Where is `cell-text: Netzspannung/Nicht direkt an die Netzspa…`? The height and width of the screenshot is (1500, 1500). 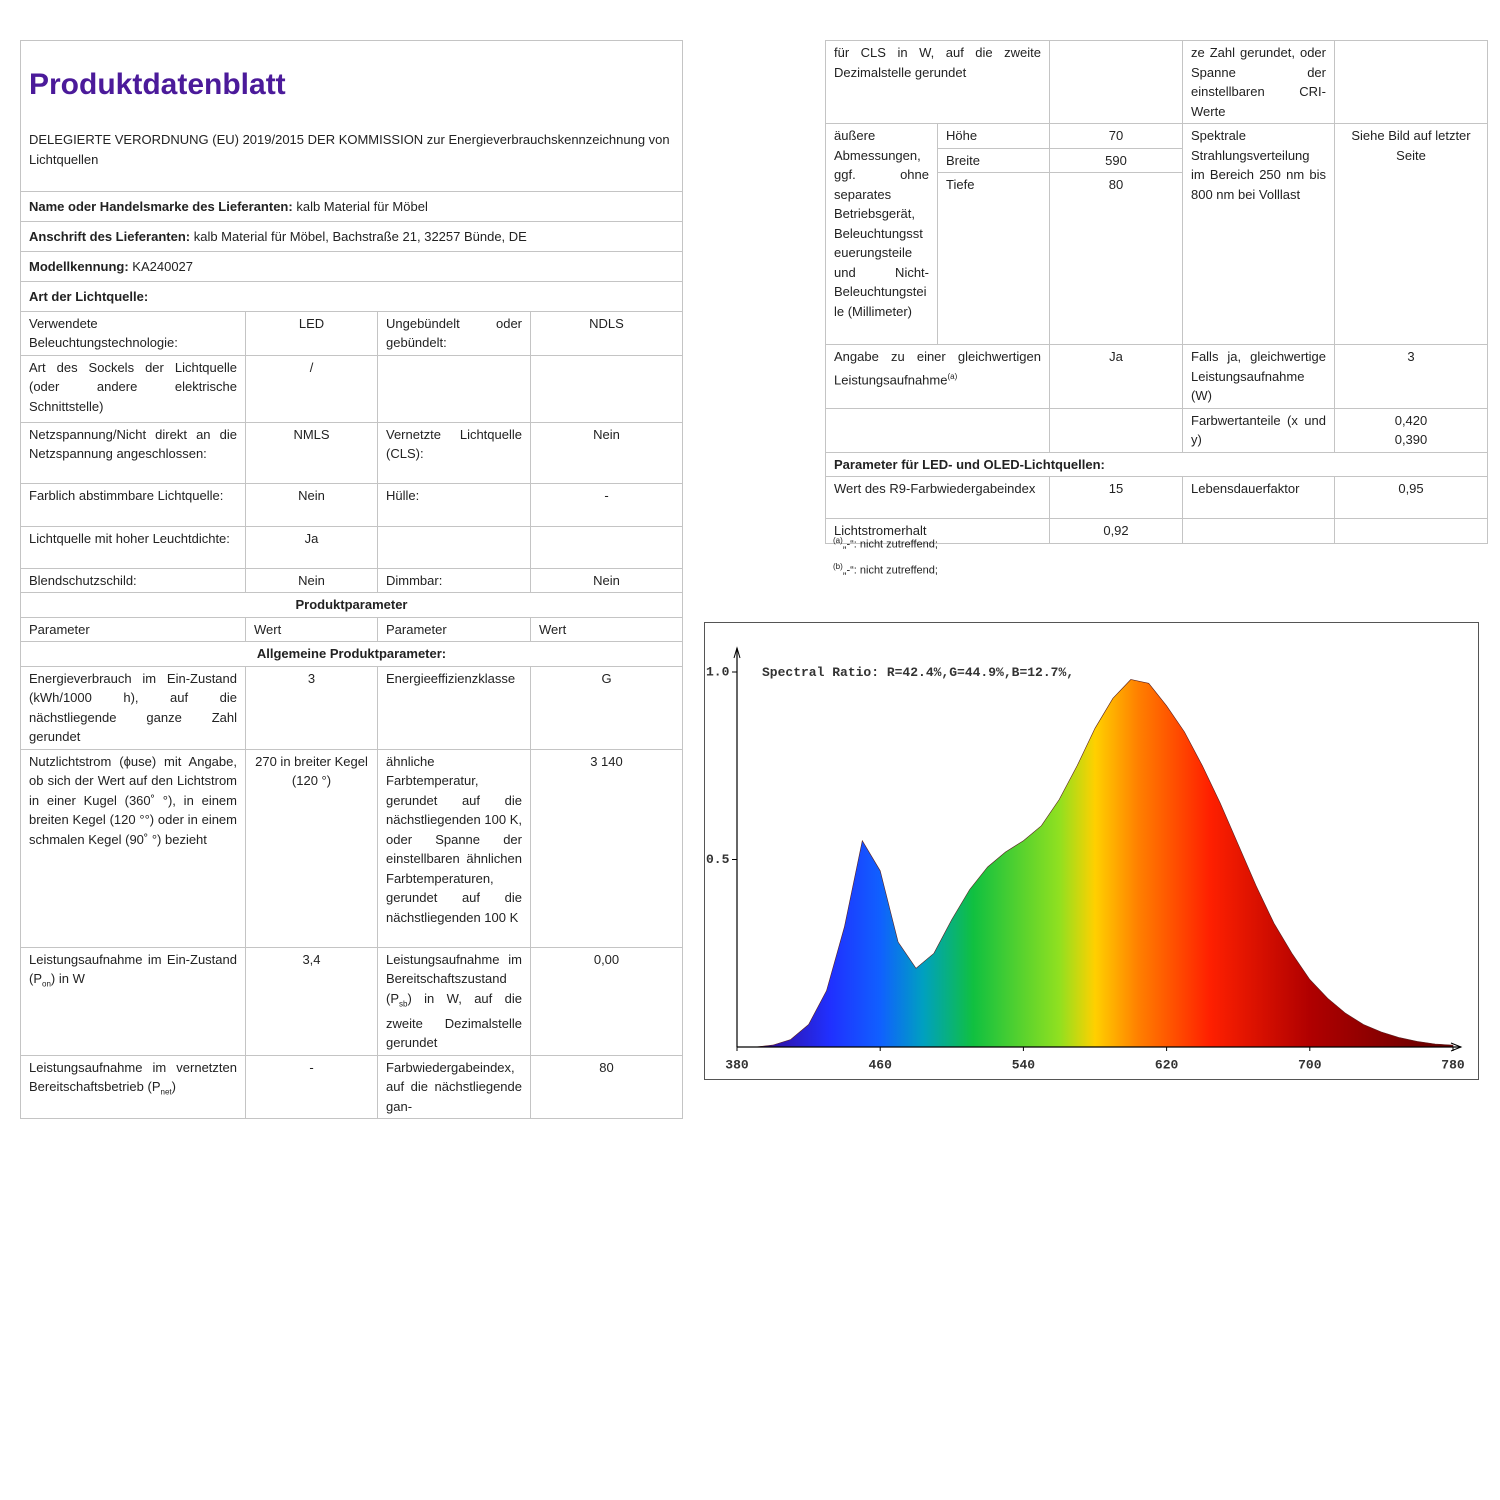
cell-text: Netzspannung/Nicht direkt an die Netzspa… is located at coordinates (133, 444).